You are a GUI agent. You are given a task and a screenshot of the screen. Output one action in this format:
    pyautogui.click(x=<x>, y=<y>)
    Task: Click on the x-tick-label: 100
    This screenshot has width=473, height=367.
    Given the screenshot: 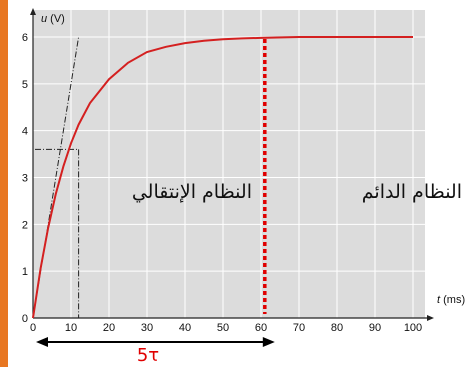 What is the action you would take?
    pyautogui.click(x=413, y=328)
    